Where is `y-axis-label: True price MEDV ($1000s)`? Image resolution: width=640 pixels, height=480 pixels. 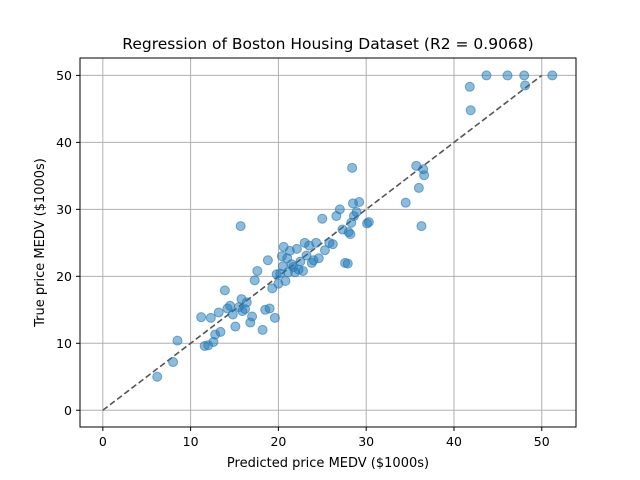
y-axis-label: True price MEDV ($1000s) is located at coordinates (40, 243).